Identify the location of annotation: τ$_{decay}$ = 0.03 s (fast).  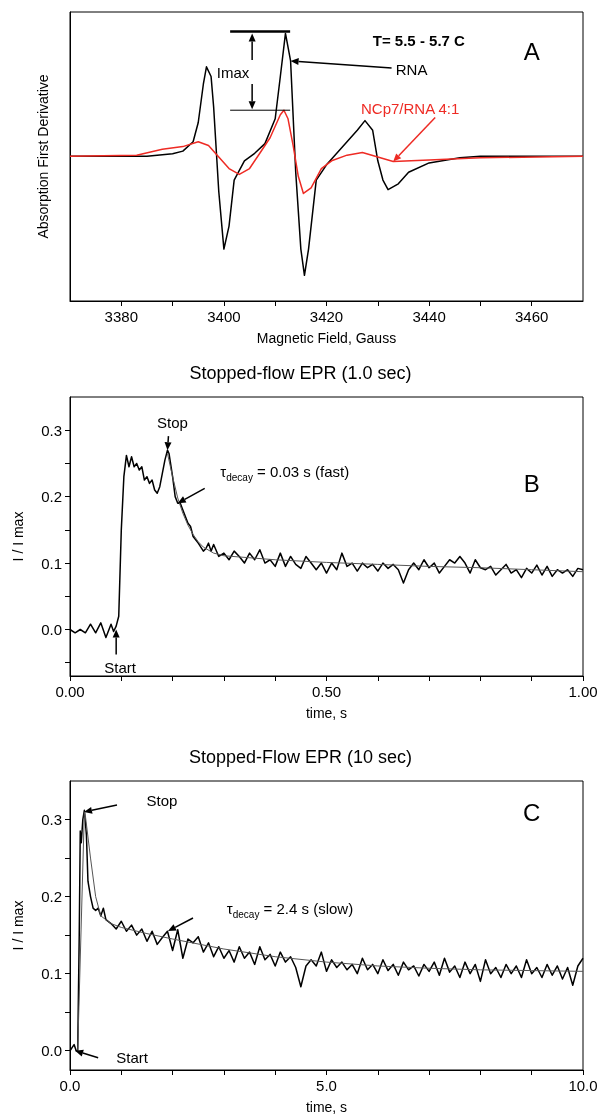
(285, 472).